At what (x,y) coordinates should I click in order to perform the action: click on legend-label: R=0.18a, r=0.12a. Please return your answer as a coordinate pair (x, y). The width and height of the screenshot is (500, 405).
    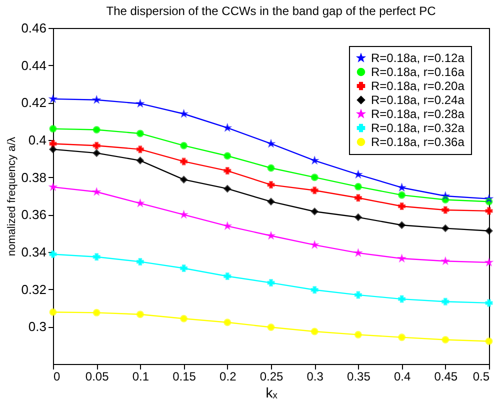
    Looking at the image, I should click on (418, 58).